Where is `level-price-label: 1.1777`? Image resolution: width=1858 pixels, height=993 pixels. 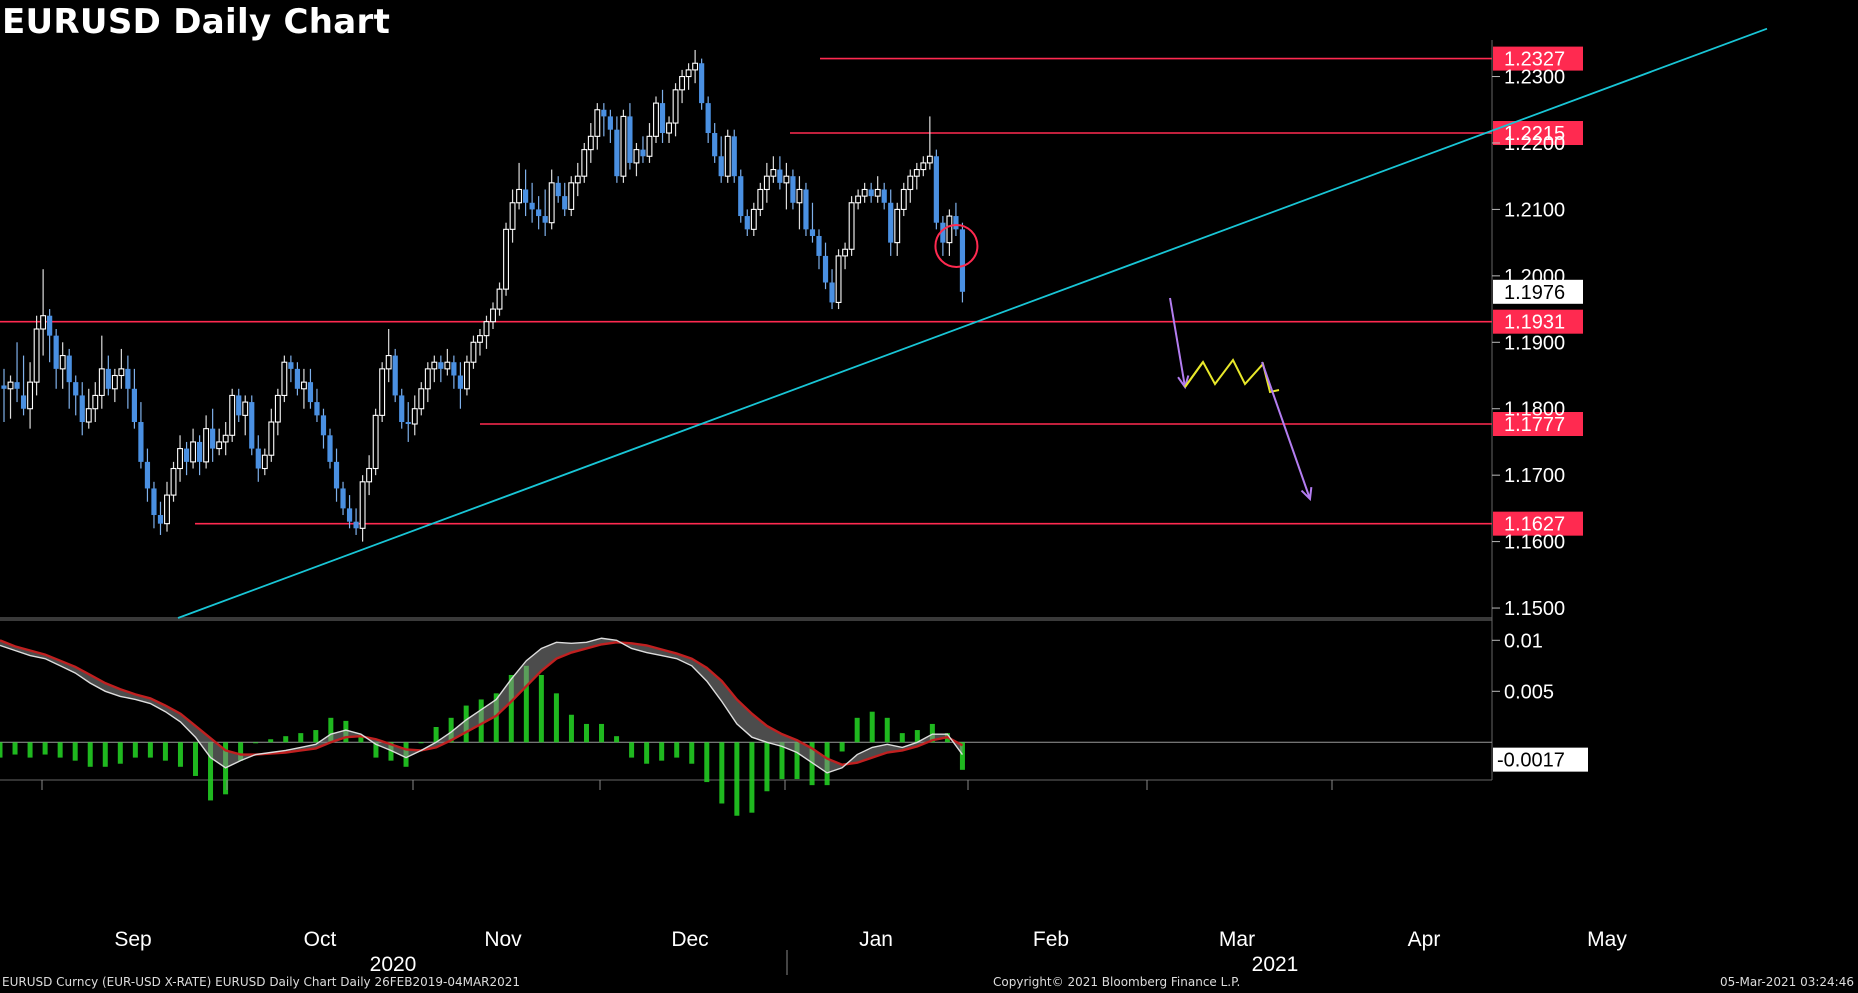 level-price-label: 1.1777 is located at coordinates (1534, 425).